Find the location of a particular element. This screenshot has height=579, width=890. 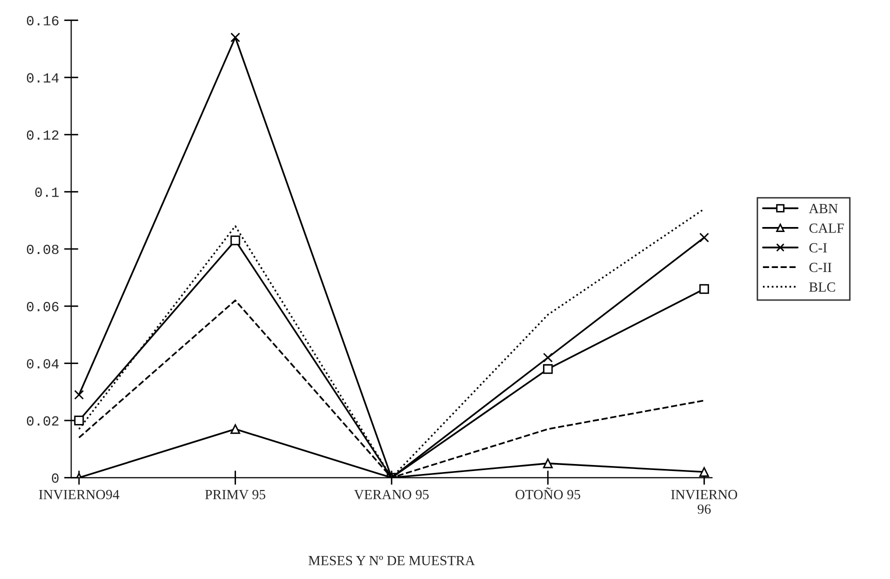

legend-label: ABN is located at coordinates (823, 209).